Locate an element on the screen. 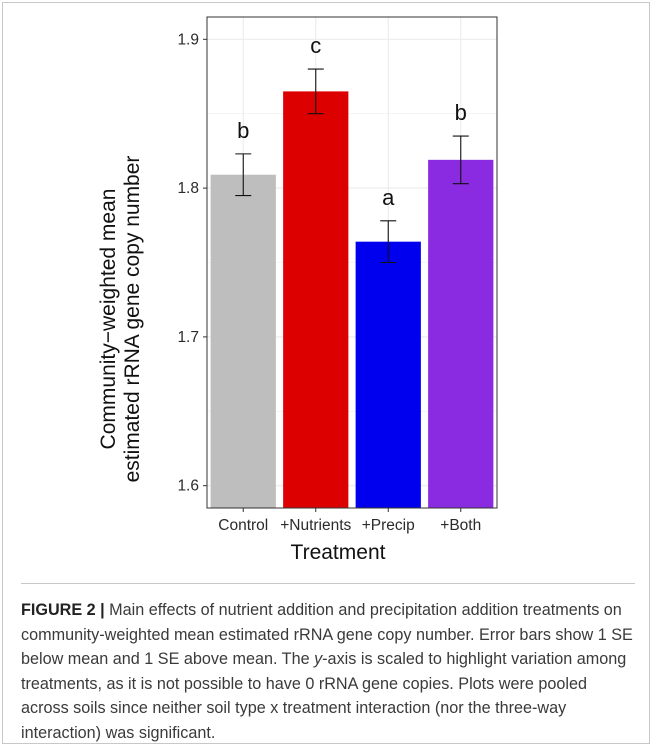 This screenshot has width=654, height=748. bar-control is located at coordinates (243, 341).